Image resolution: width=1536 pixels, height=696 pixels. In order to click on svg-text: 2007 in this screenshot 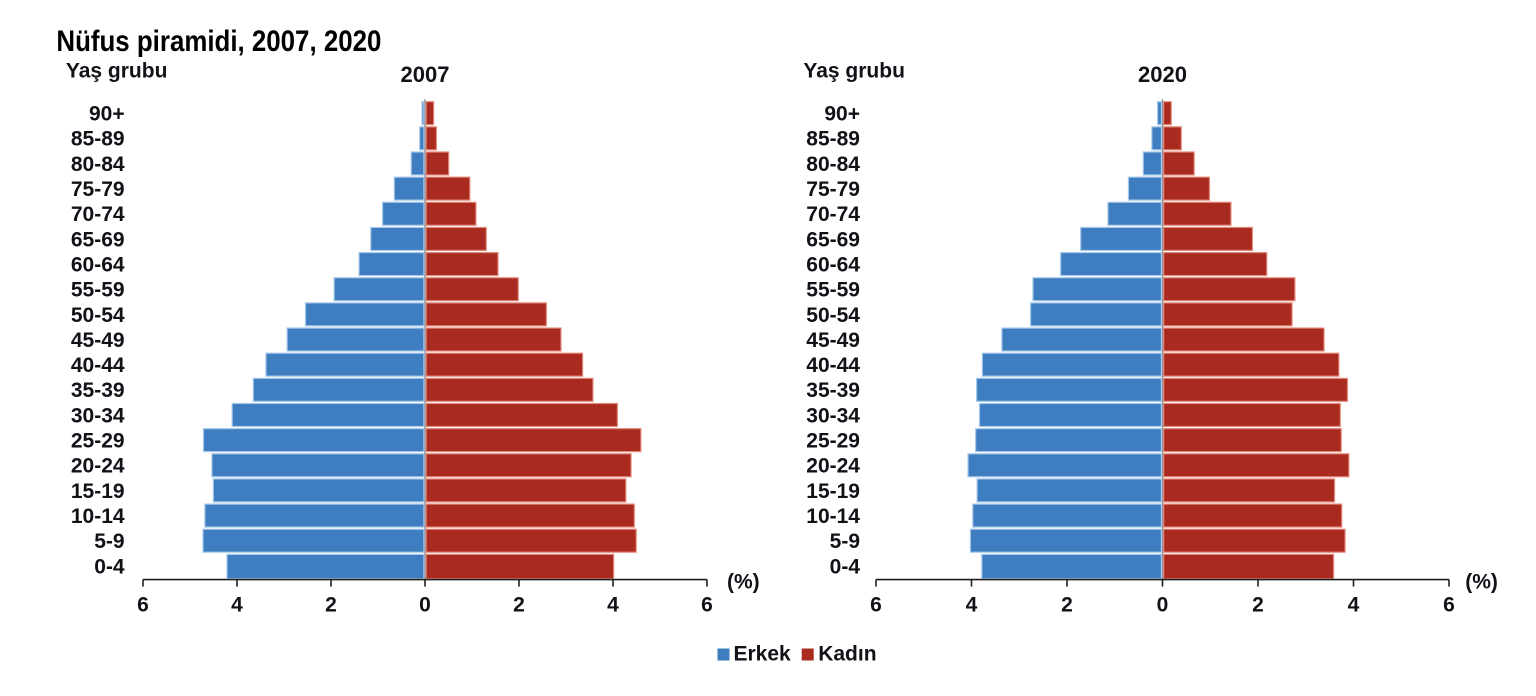, I will do `click(425, 74)`.